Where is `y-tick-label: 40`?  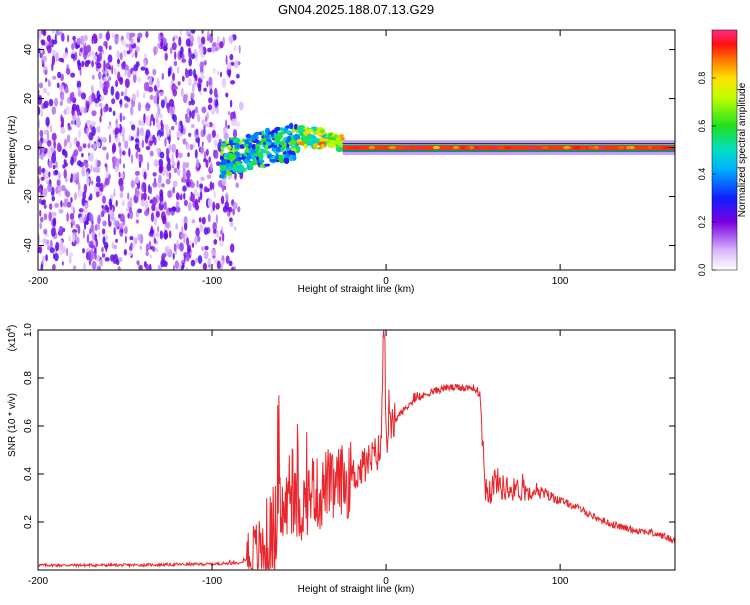
y-tick-label: 40 is located at coordinates (28, 50).